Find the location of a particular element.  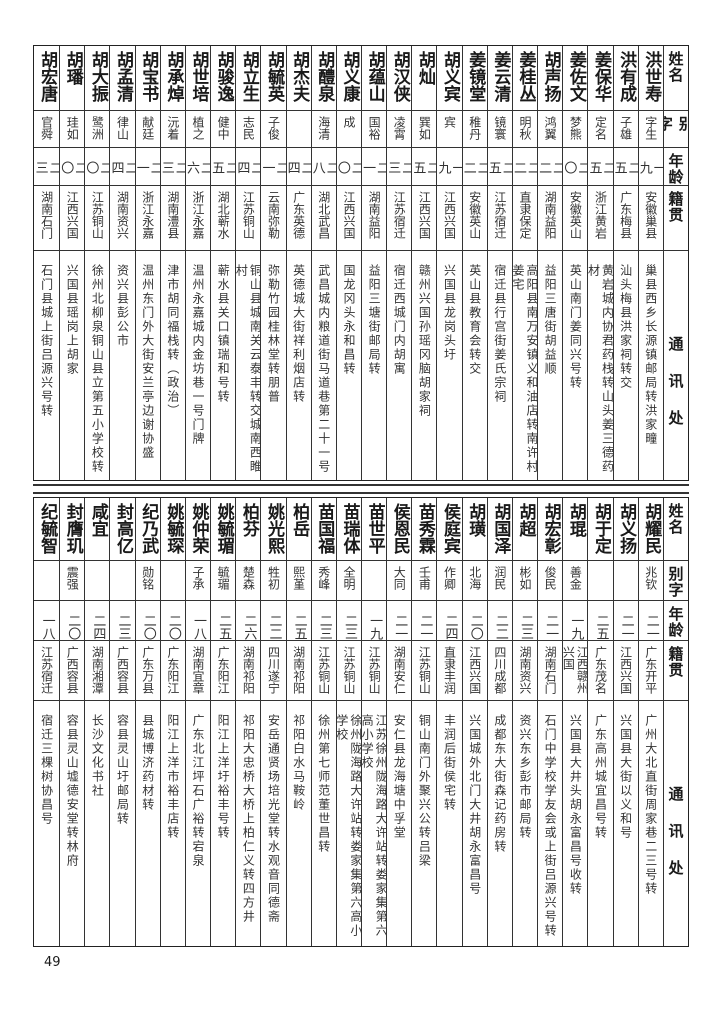

cell-name: 胡璠 is located at coordinates (72, 78).